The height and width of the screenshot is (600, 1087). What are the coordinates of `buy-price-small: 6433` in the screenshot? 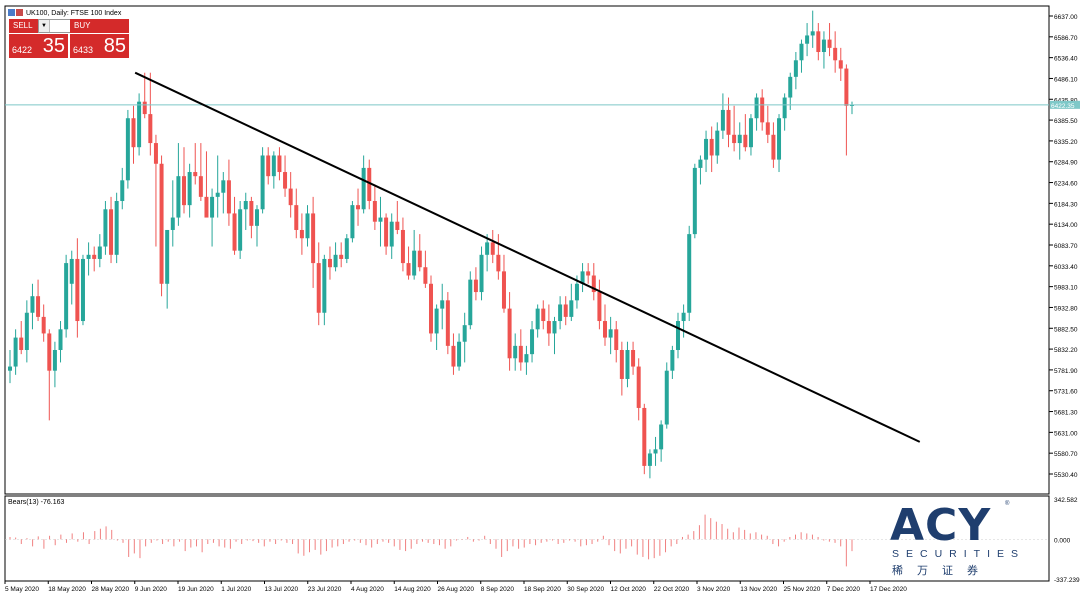 It's located at (83, 50).